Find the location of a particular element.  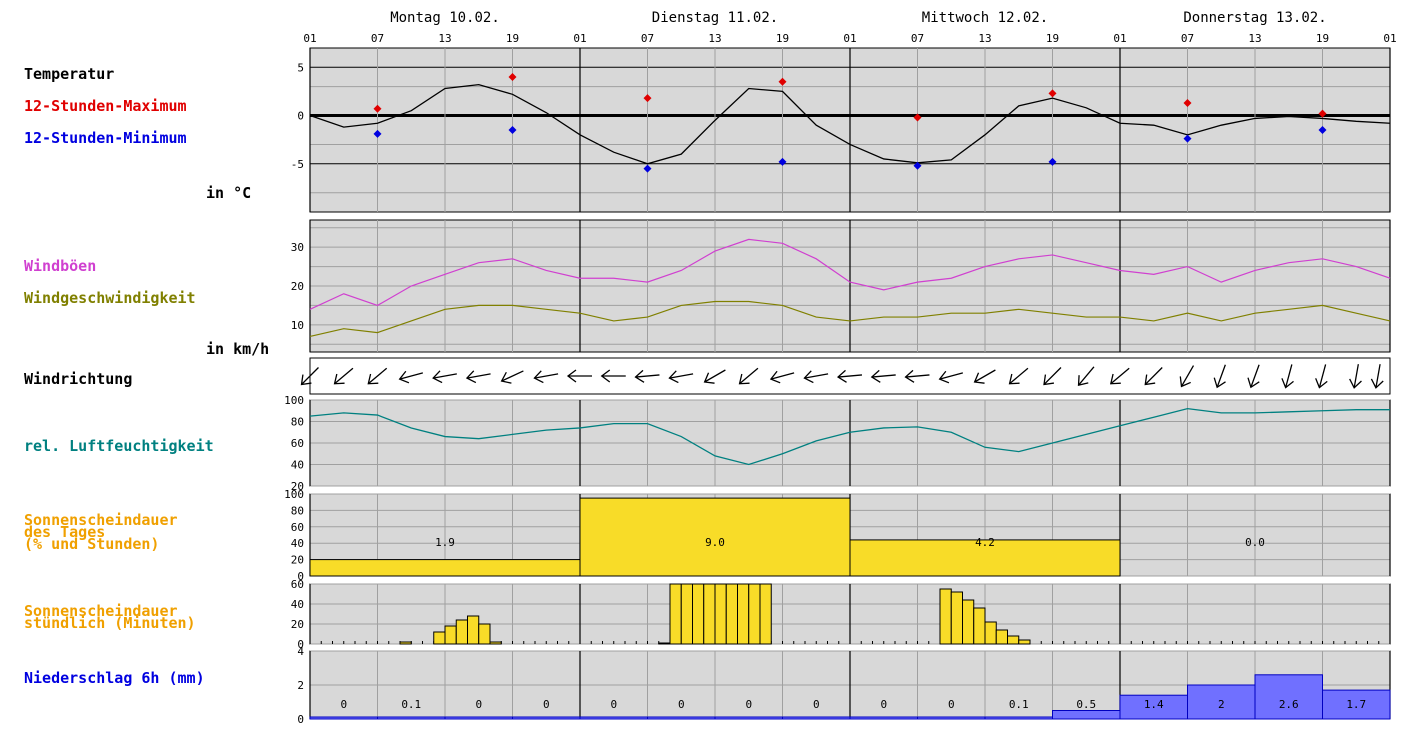

daily-sunshine-value: 0.0 is located at coordinates (1255, 542).